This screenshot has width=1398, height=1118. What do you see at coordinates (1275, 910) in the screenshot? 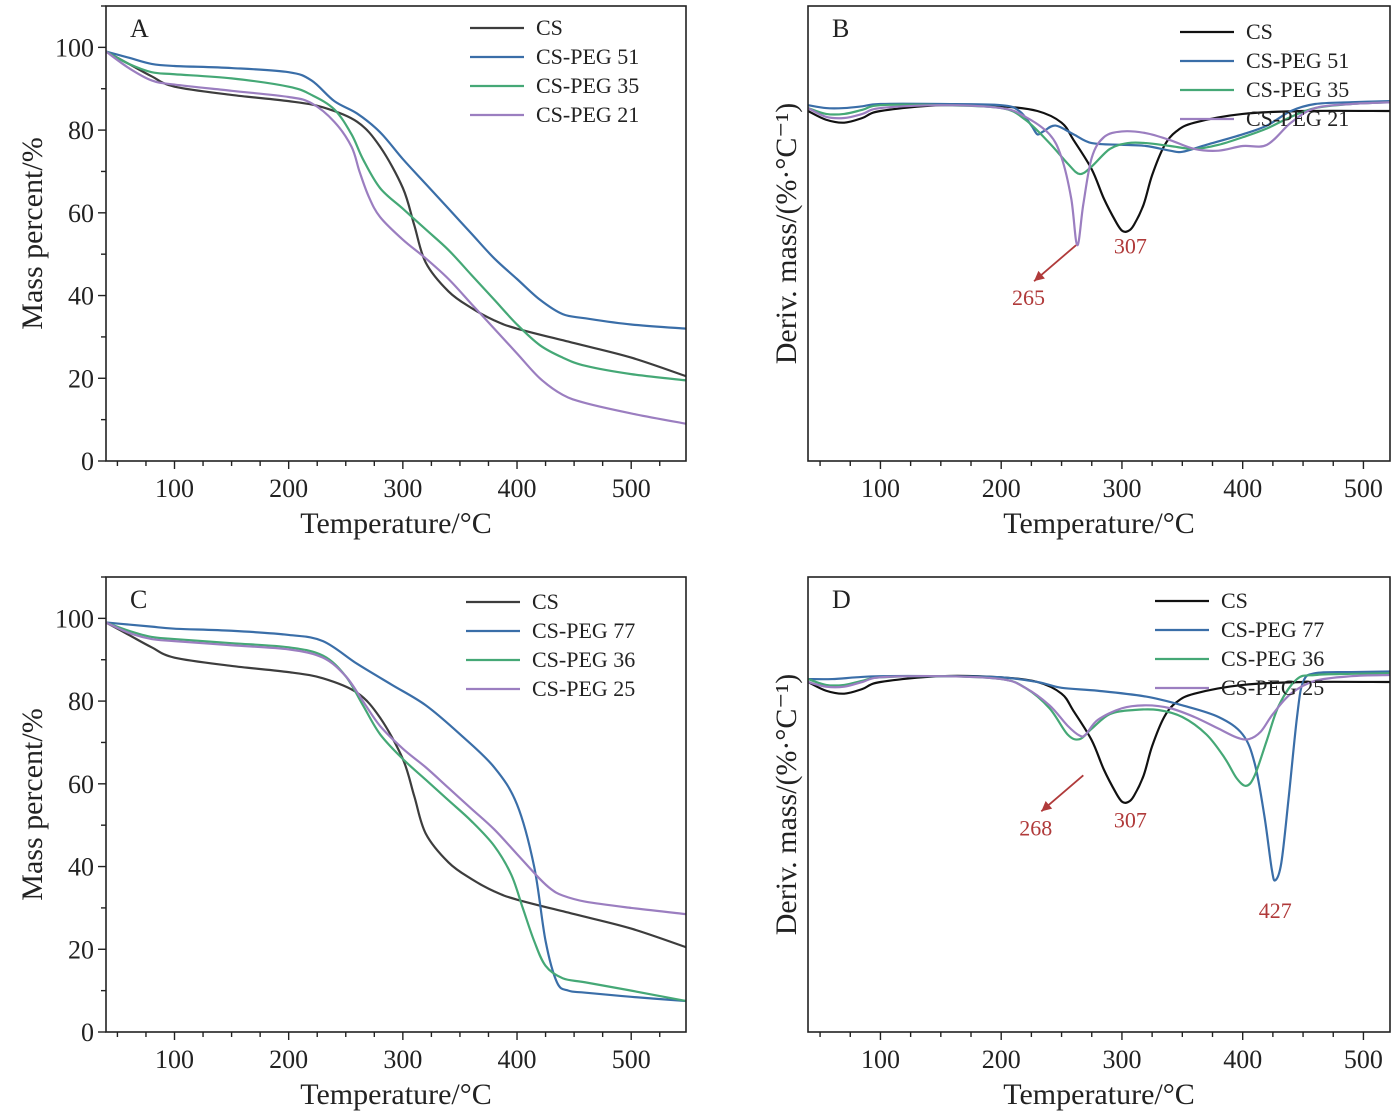
I see `annotation-label: 427` at bounding box center [1275, 910].